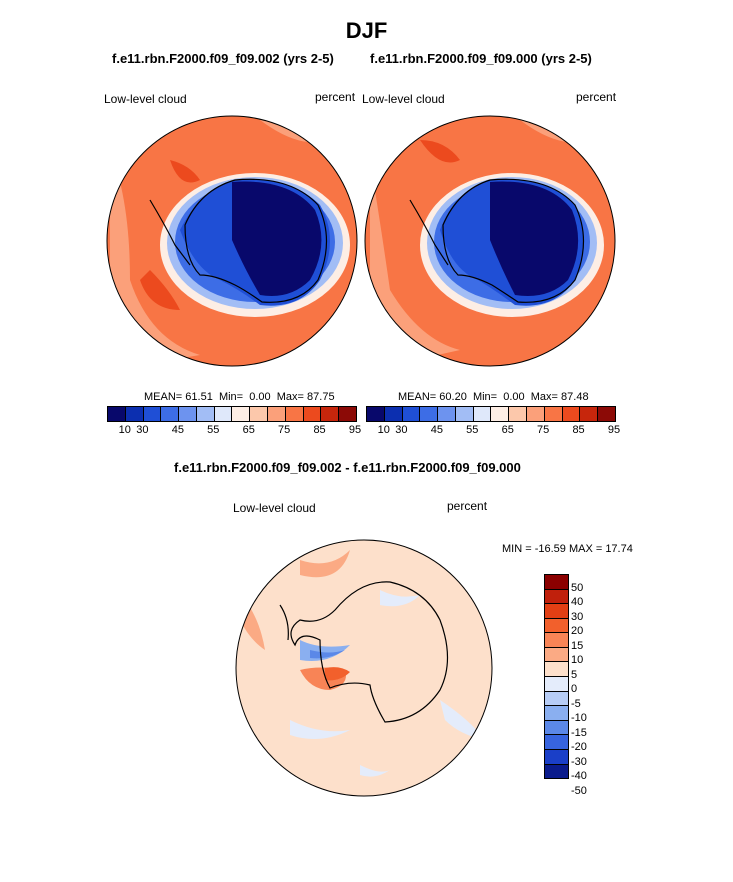 The height and width of the screenshot is (882, 733). Describe the element at coordinates (575, 397) in the screenshot. I see `panel-2-max: 87.48` at that location.